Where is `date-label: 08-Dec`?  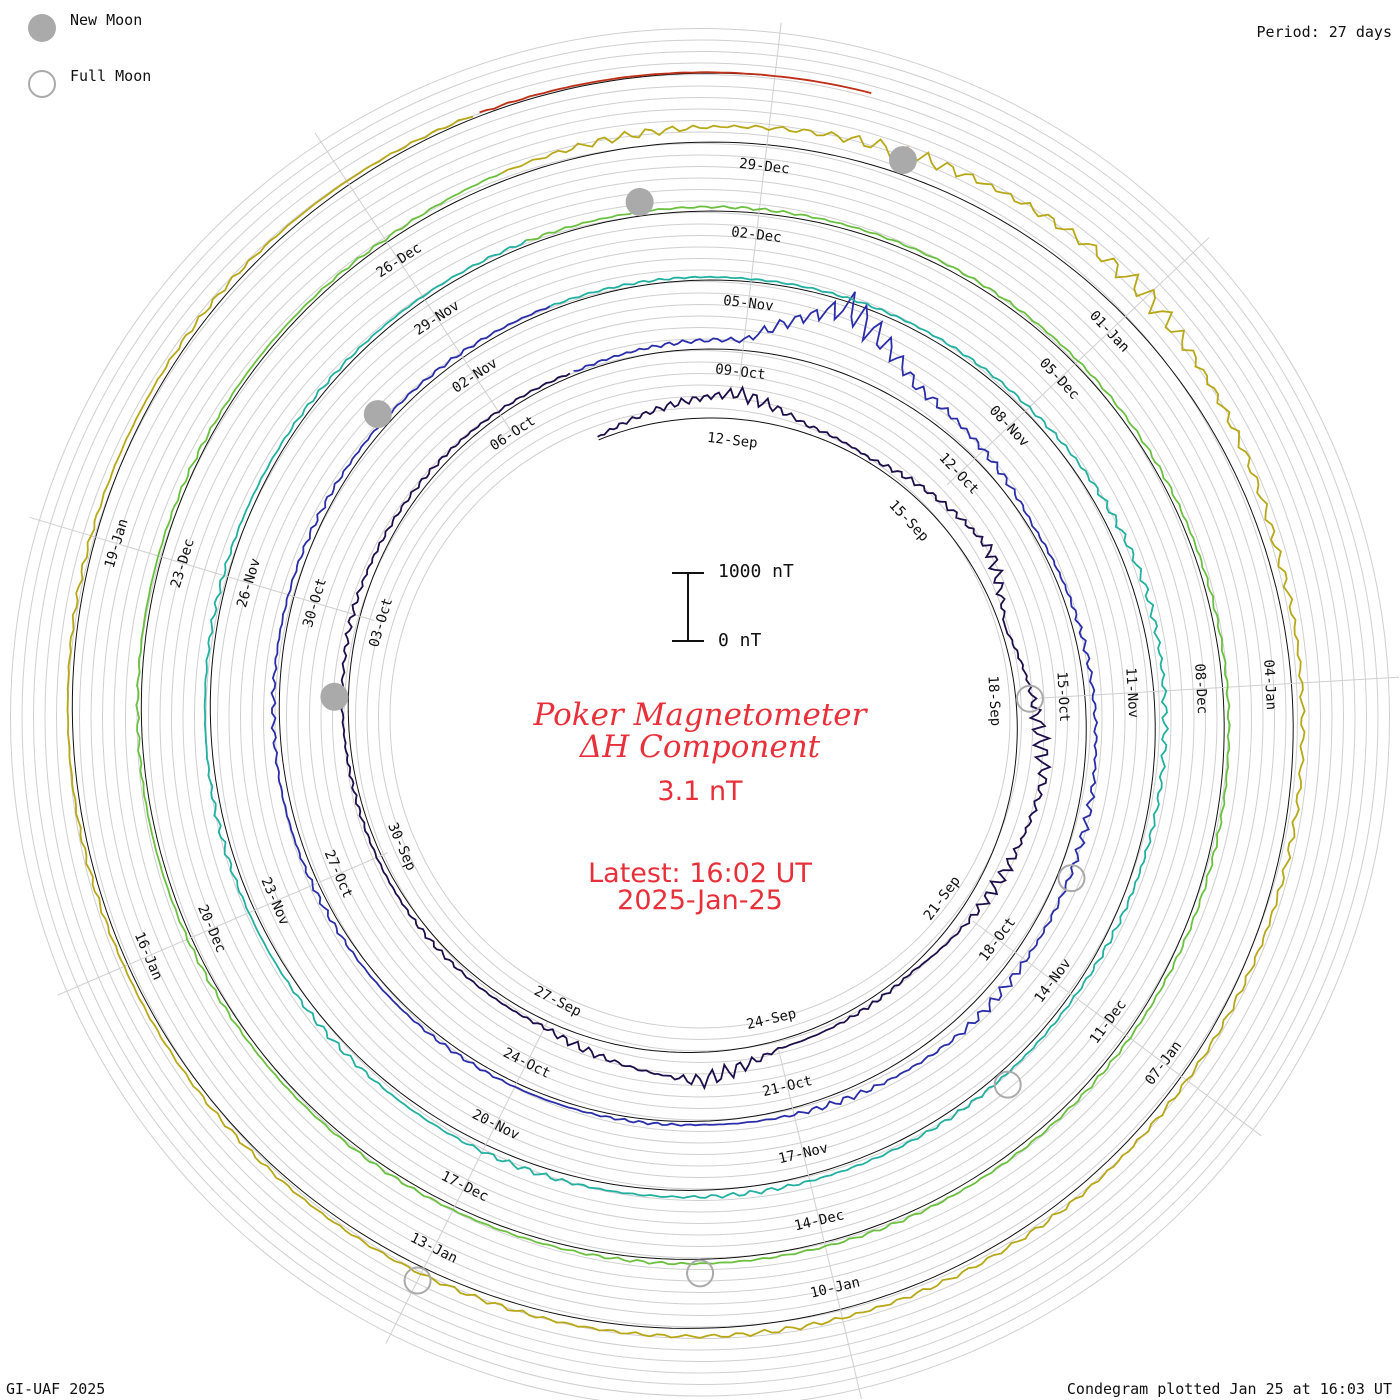
date-label: 08-Dec is located at coordinates (1200, 688).